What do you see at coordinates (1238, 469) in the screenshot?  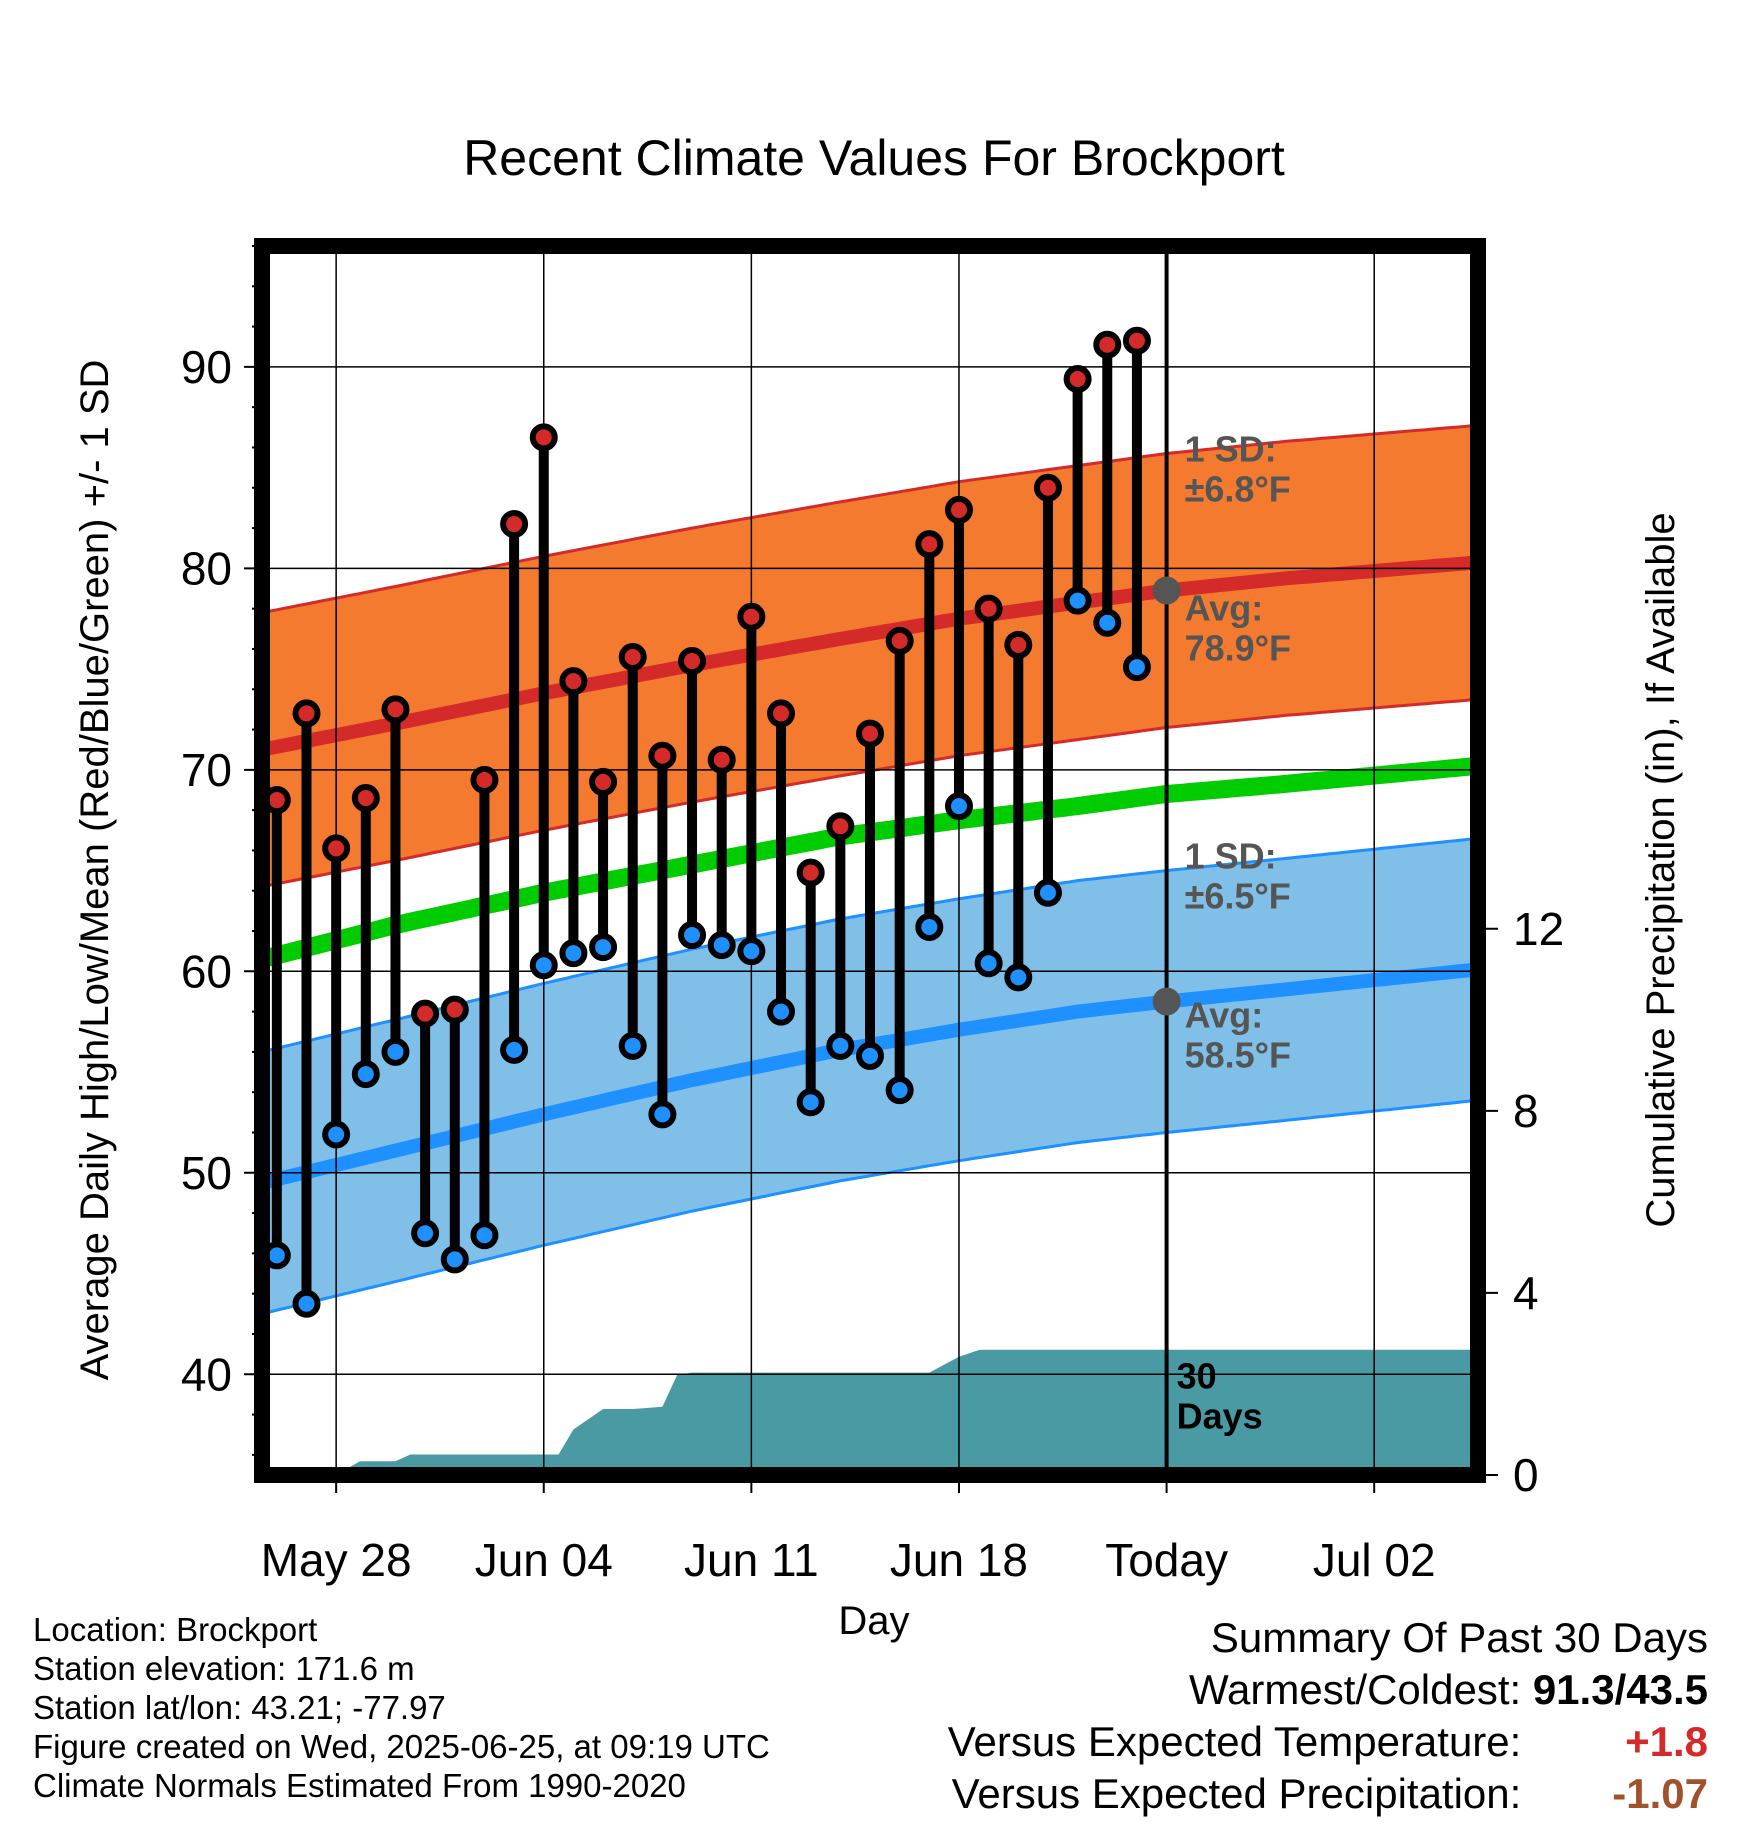 I see `high-sd-annotation: 1 SD: ±6.8°F` at bounding box center [1238, 469].